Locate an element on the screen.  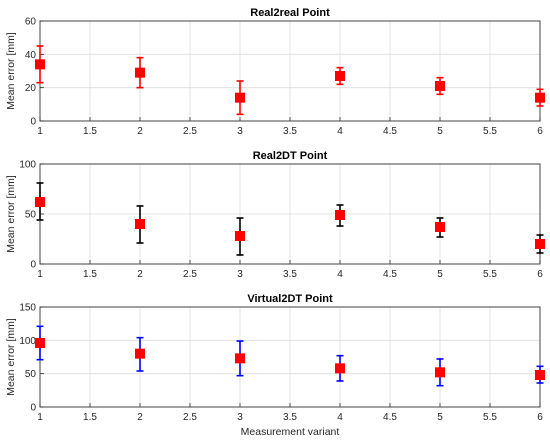
y-tick-label: 20 is located at coordinates (31, 88).